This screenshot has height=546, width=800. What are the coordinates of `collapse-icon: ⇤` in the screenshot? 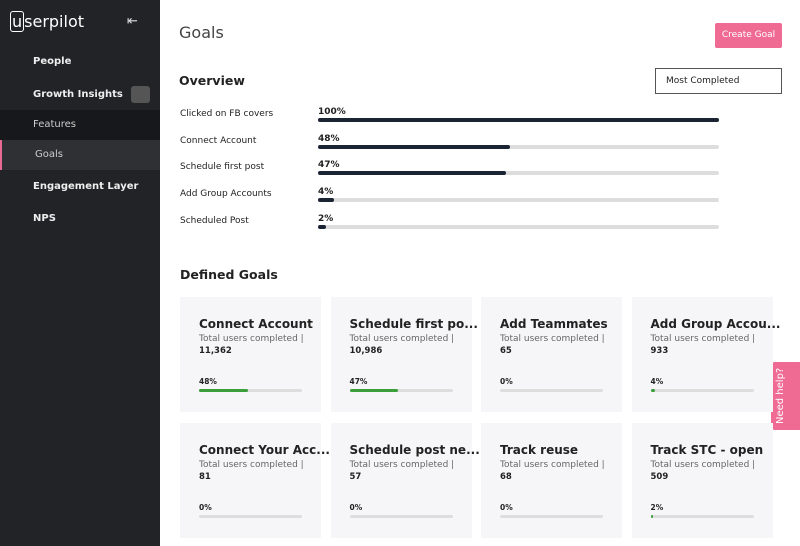 It's located at (132, 21).